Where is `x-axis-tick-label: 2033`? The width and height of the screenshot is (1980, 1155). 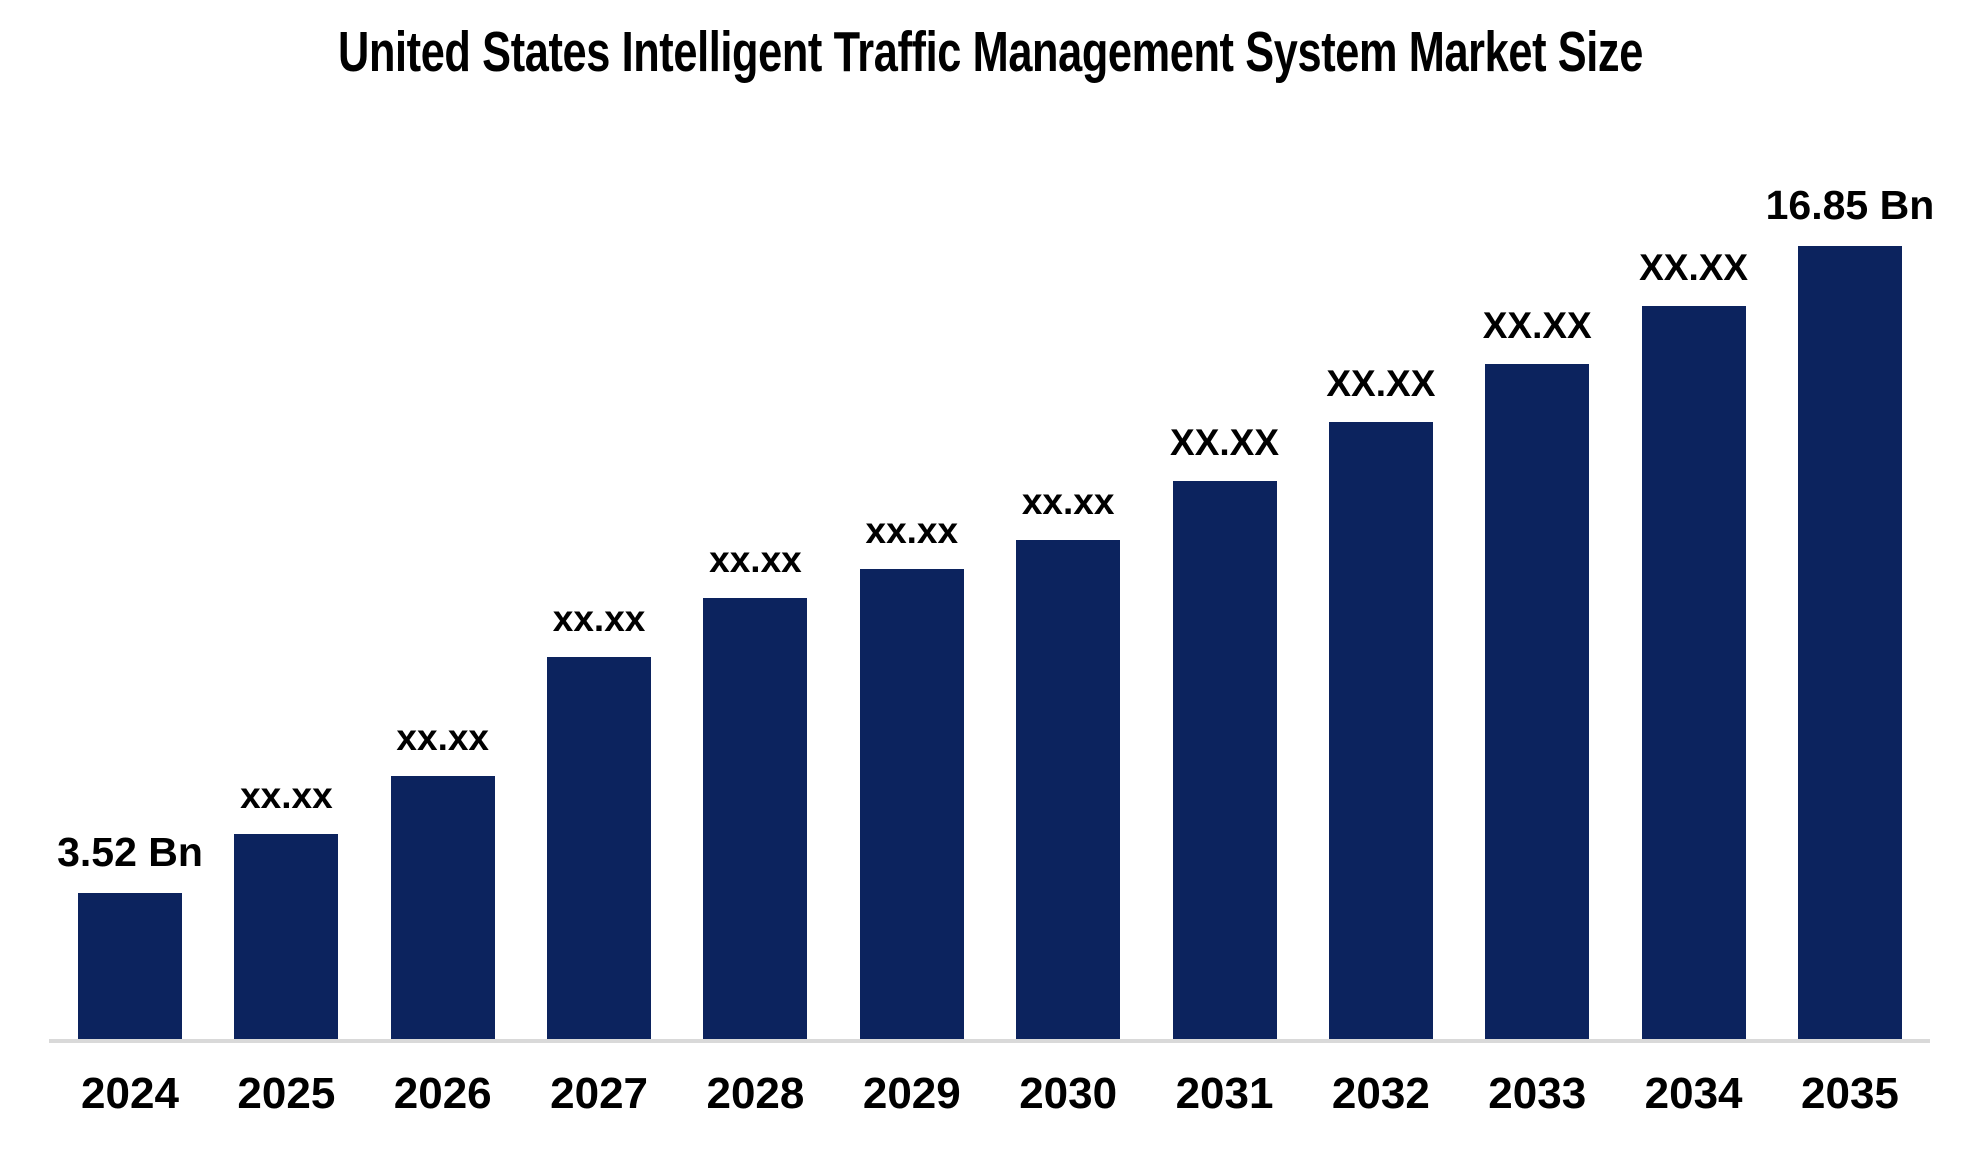
x-axis-tick-label: 2033 is located at coordinates (1537, 1093).